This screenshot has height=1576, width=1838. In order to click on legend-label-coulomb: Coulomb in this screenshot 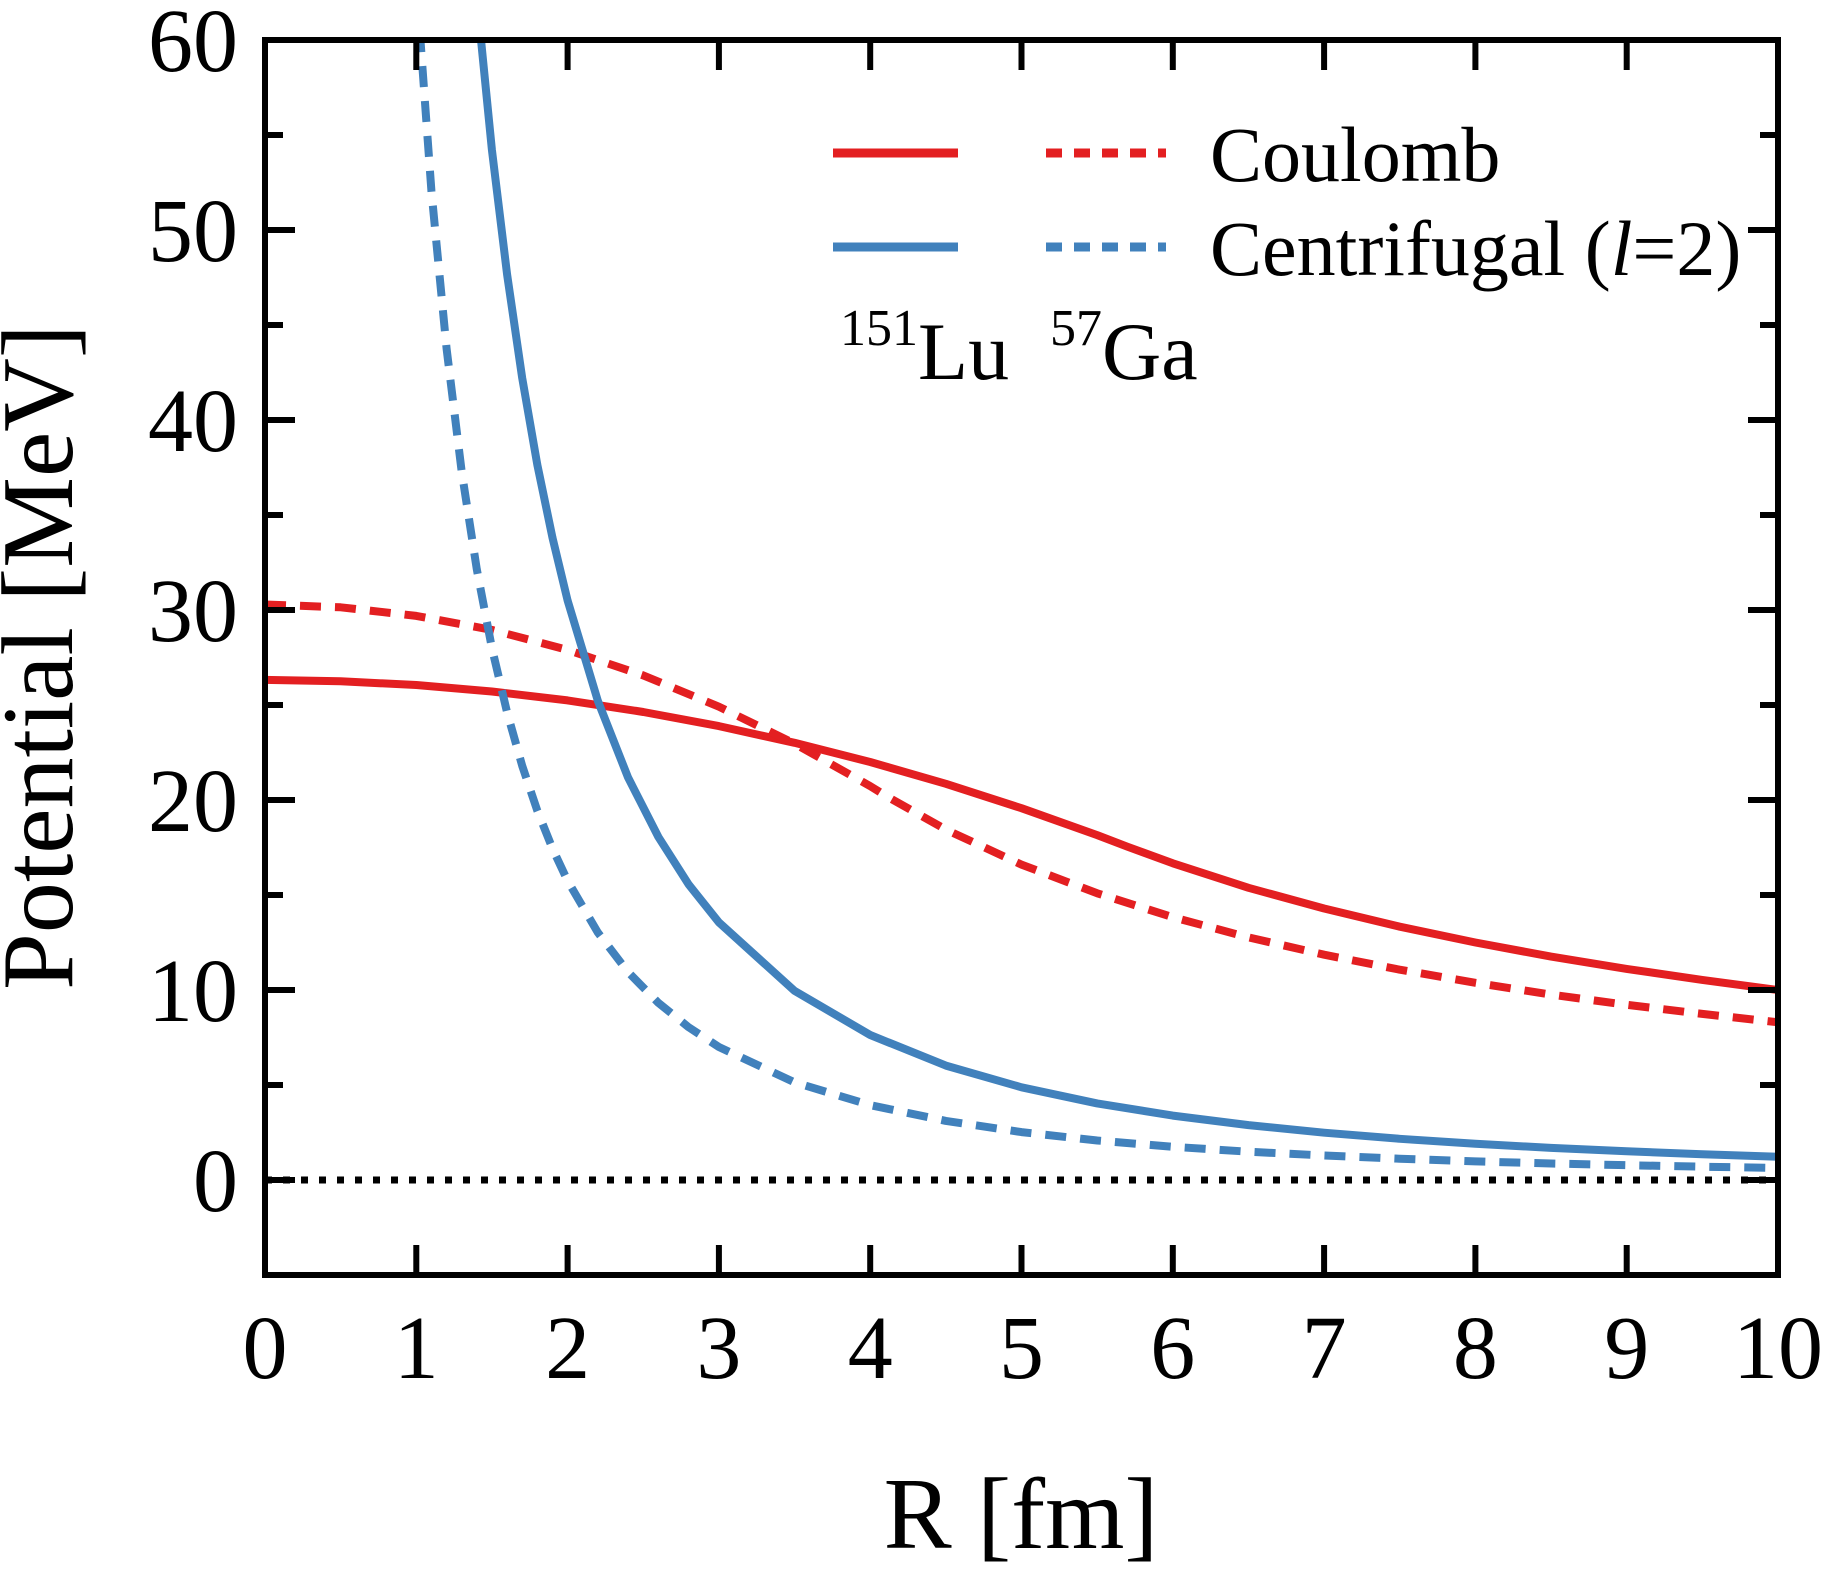, I will do `click(1355, 154)`.